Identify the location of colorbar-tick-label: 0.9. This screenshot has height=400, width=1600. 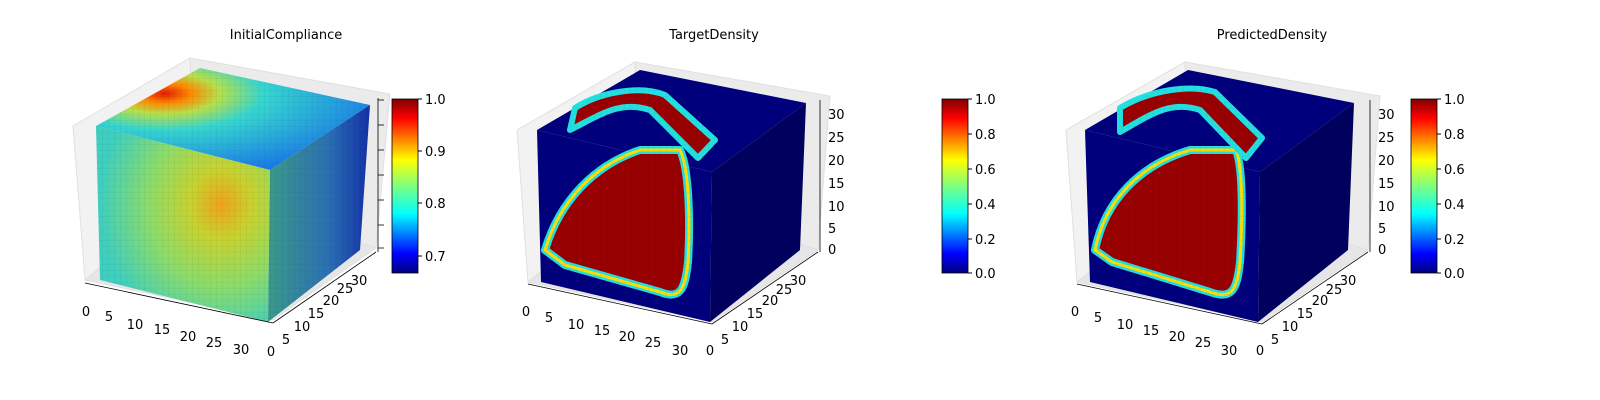
(435, 152).